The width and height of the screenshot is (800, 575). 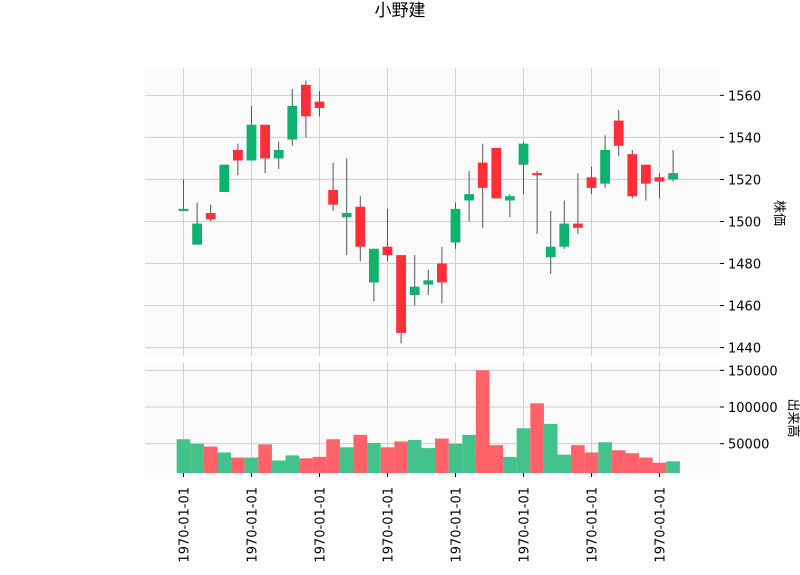 I want to click on volume-tick-label: 150000, so click(x=753, y=371).